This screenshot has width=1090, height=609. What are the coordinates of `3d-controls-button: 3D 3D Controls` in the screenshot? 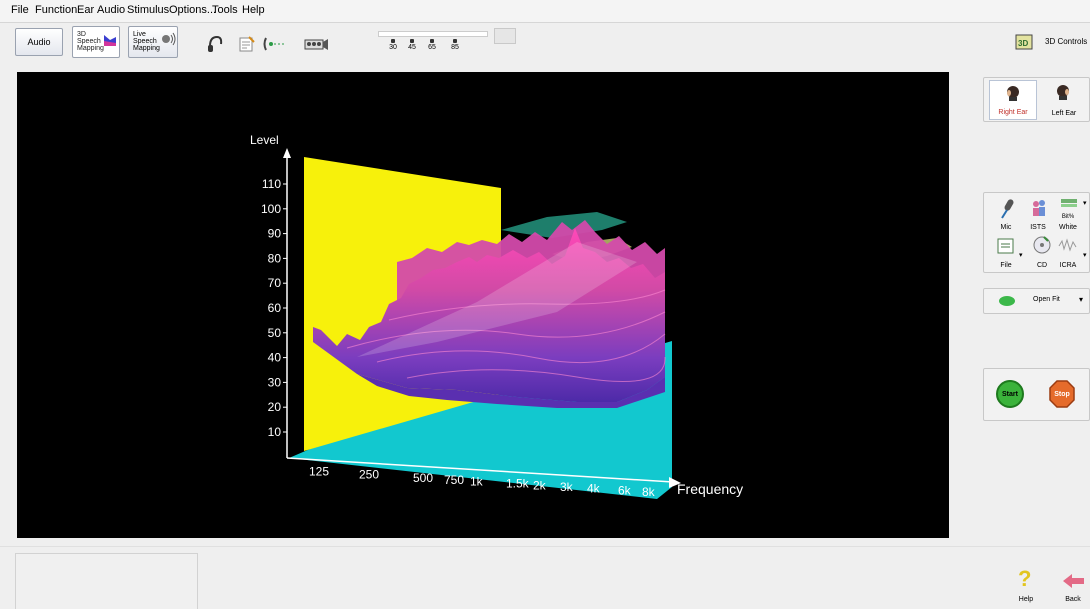 It's located at (1049, 43).